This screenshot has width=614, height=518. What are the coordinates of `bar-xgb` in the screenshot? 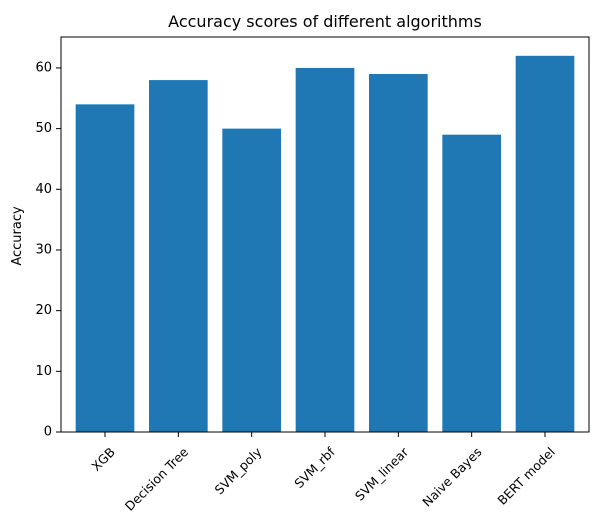 It's located at (105, 268).